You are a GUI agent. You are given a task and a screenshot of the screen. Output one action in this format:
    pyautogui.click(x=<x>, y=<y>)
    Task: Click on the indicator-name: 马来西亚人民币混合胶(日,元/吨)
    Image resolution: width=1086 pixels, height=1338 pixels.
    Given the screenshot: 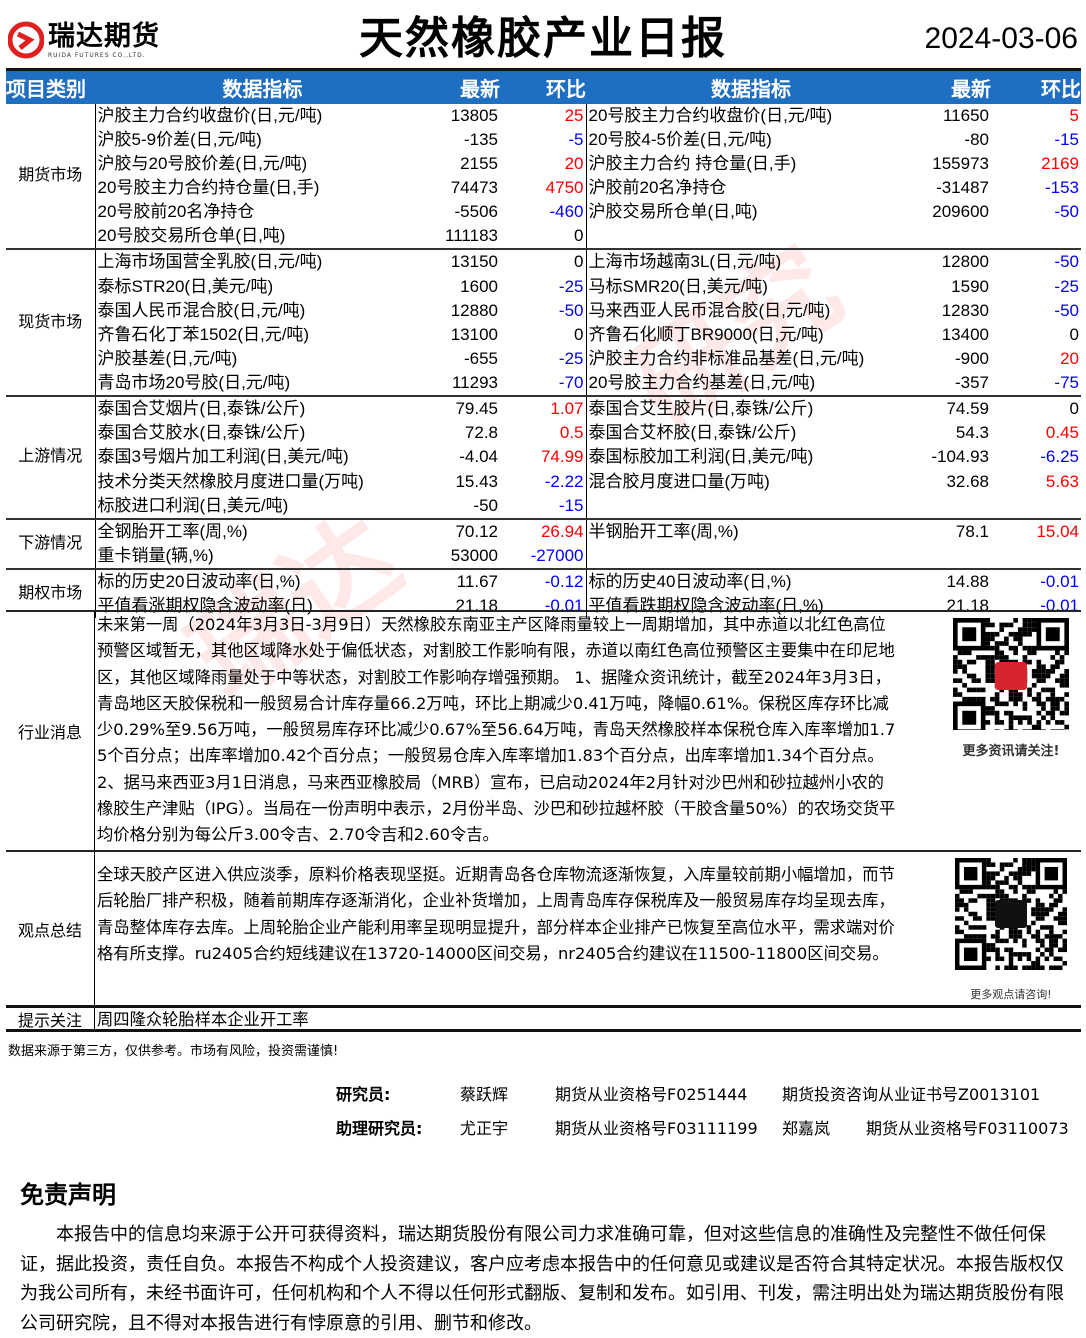 What is the action you would take?
    pyautogui.click(x=750, y=310)
    